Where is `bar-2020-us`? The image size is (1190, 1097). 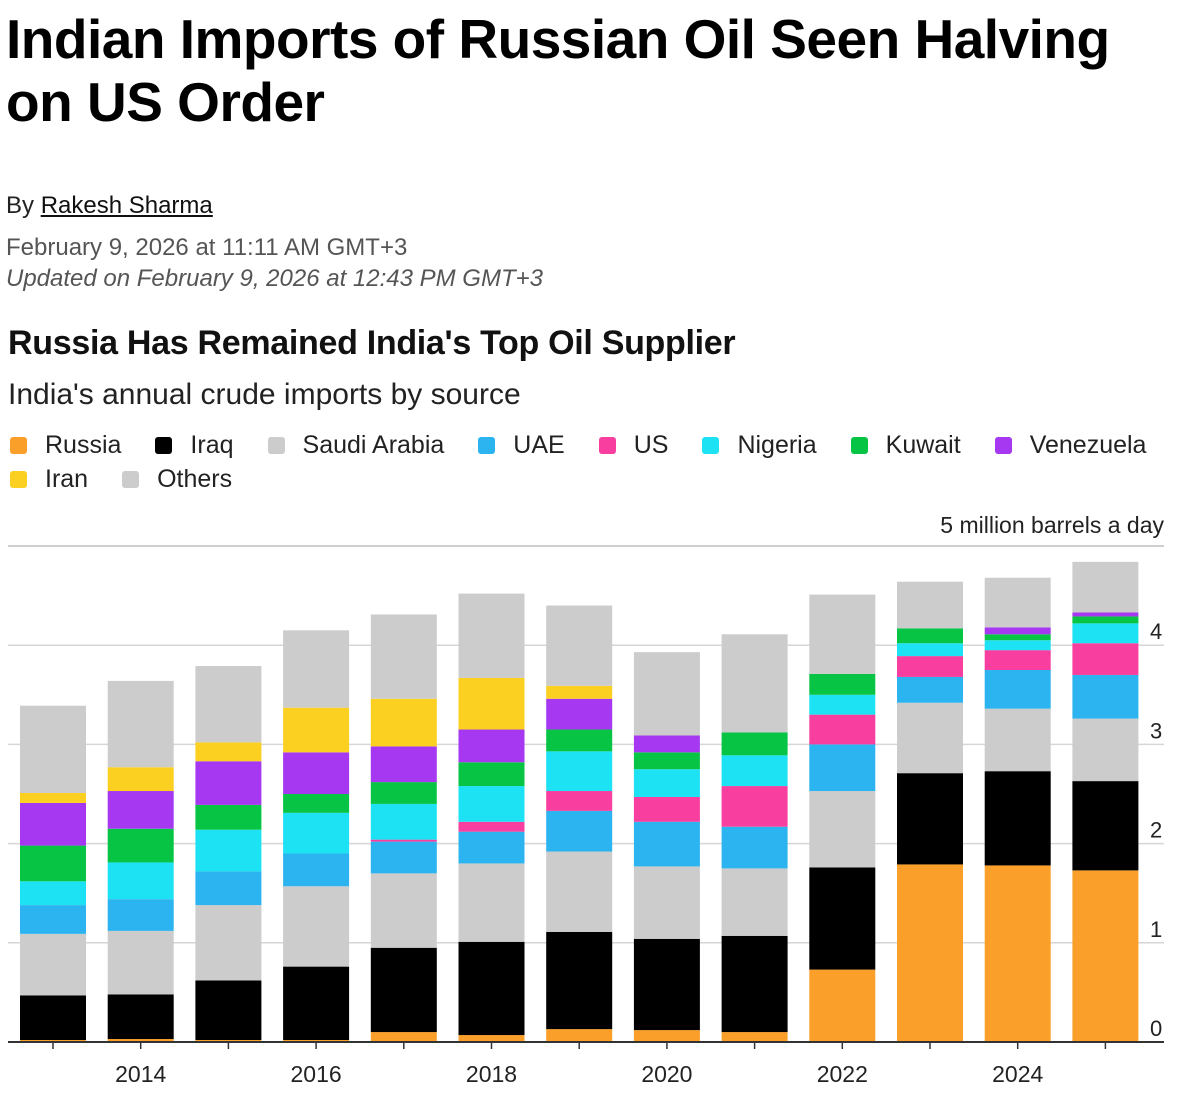 bar-2020-us is located at coordinates (666, 809).